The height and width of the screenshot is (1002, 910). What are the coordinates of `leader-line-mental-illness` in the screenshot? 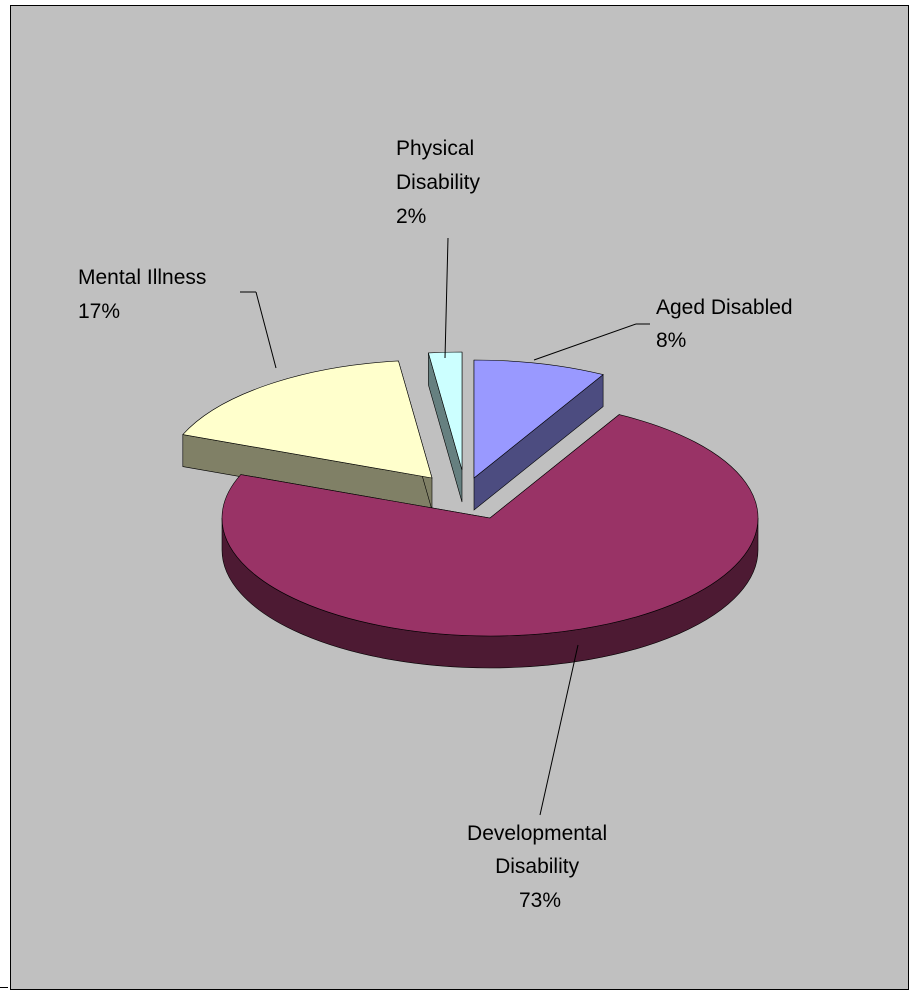 It's located at (266, 330).